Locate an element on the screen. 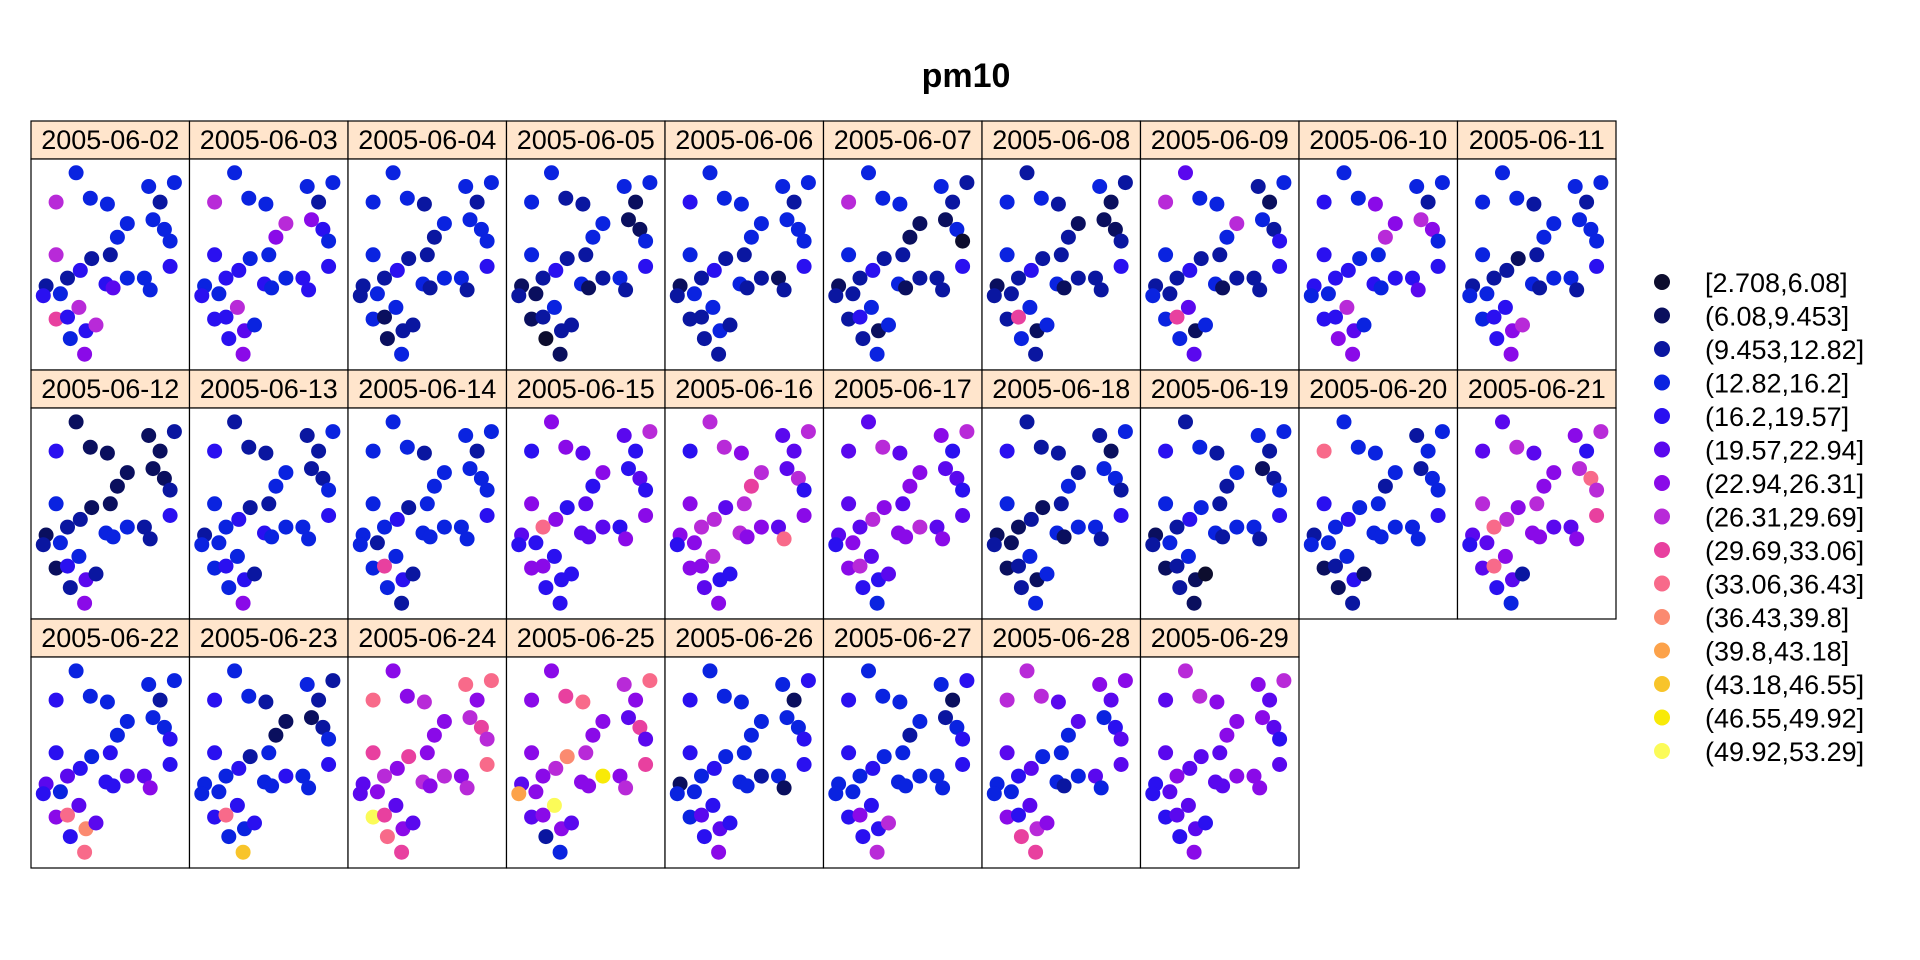  panel: 2005-06-05 is located at coordinates (585, 245).